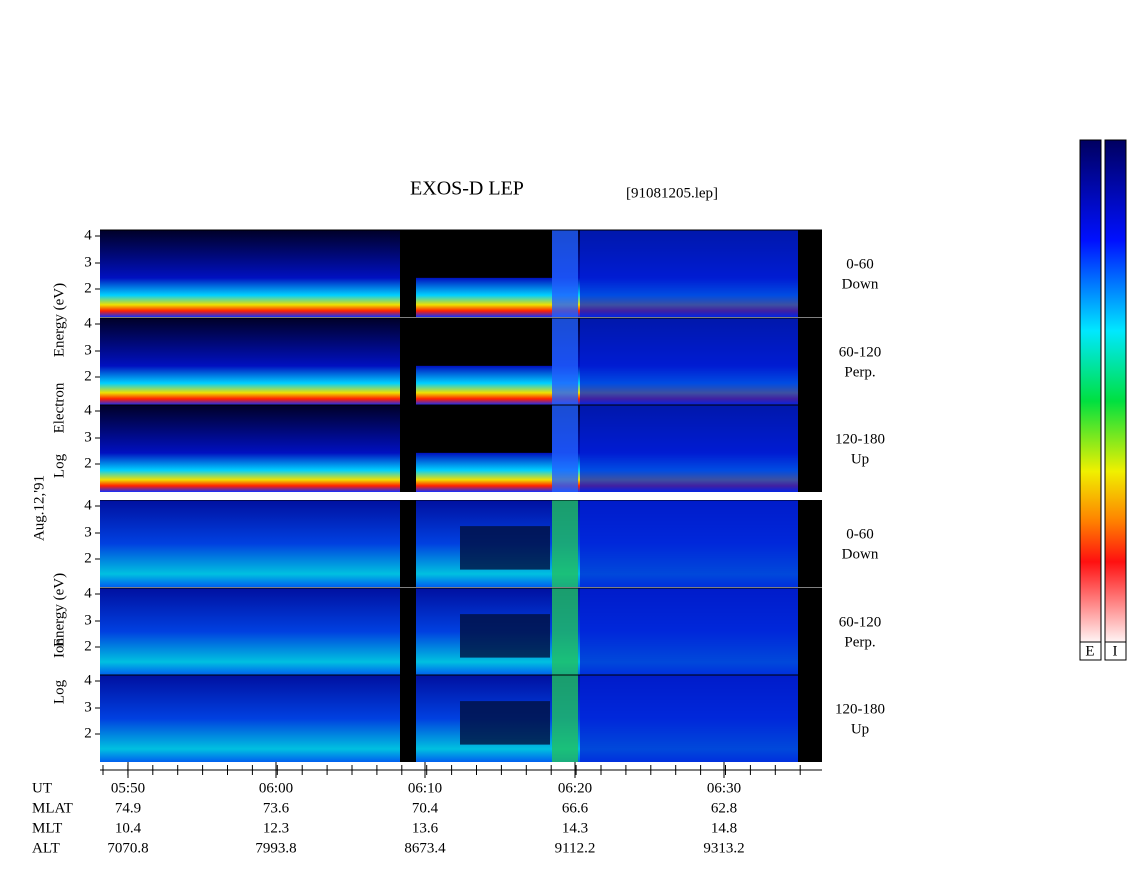 This screenshot has width=1130, height=880. I want to click on row-value: 06:20, so click(575, 788).